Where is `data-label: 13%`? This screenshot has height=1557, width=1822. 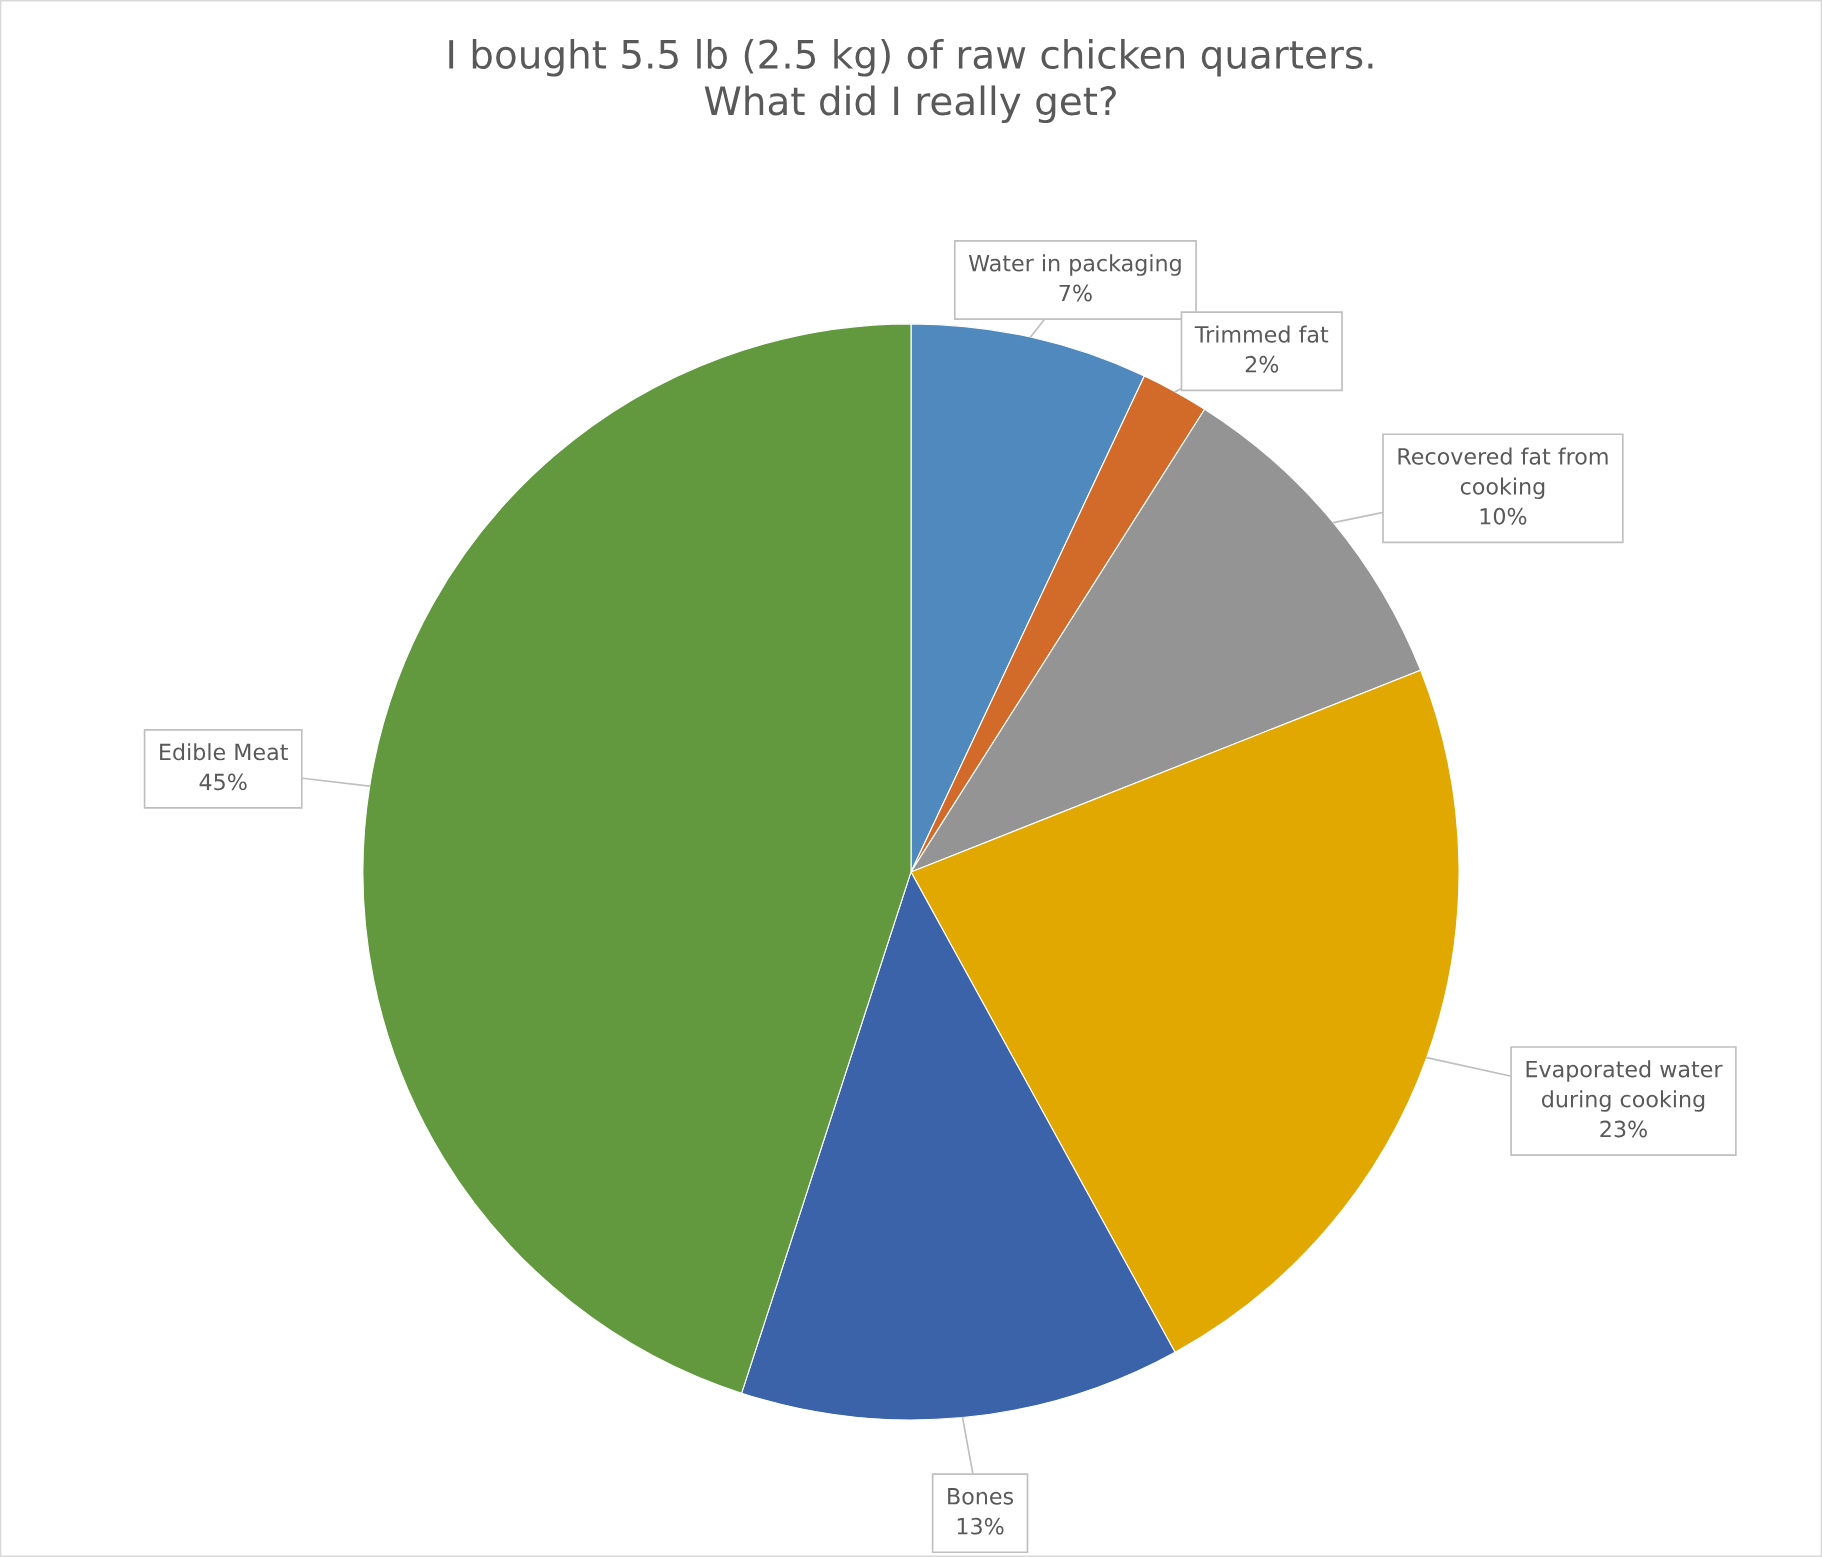
data-label: 13% is located at coordinates (980, 1526).